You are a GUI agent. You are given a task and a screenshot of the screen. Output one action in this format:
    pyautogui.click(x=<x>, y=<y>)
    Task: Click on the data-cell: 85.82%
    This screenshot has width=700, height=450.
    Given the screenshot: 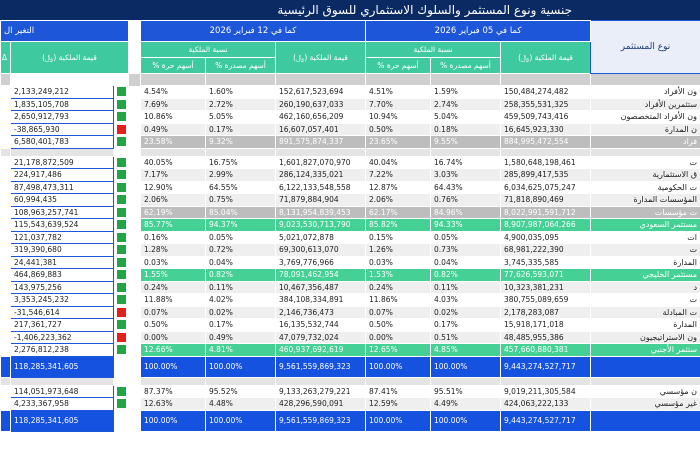 What is the action you would take?
    pyautogui.click(x=398, y=225)
    